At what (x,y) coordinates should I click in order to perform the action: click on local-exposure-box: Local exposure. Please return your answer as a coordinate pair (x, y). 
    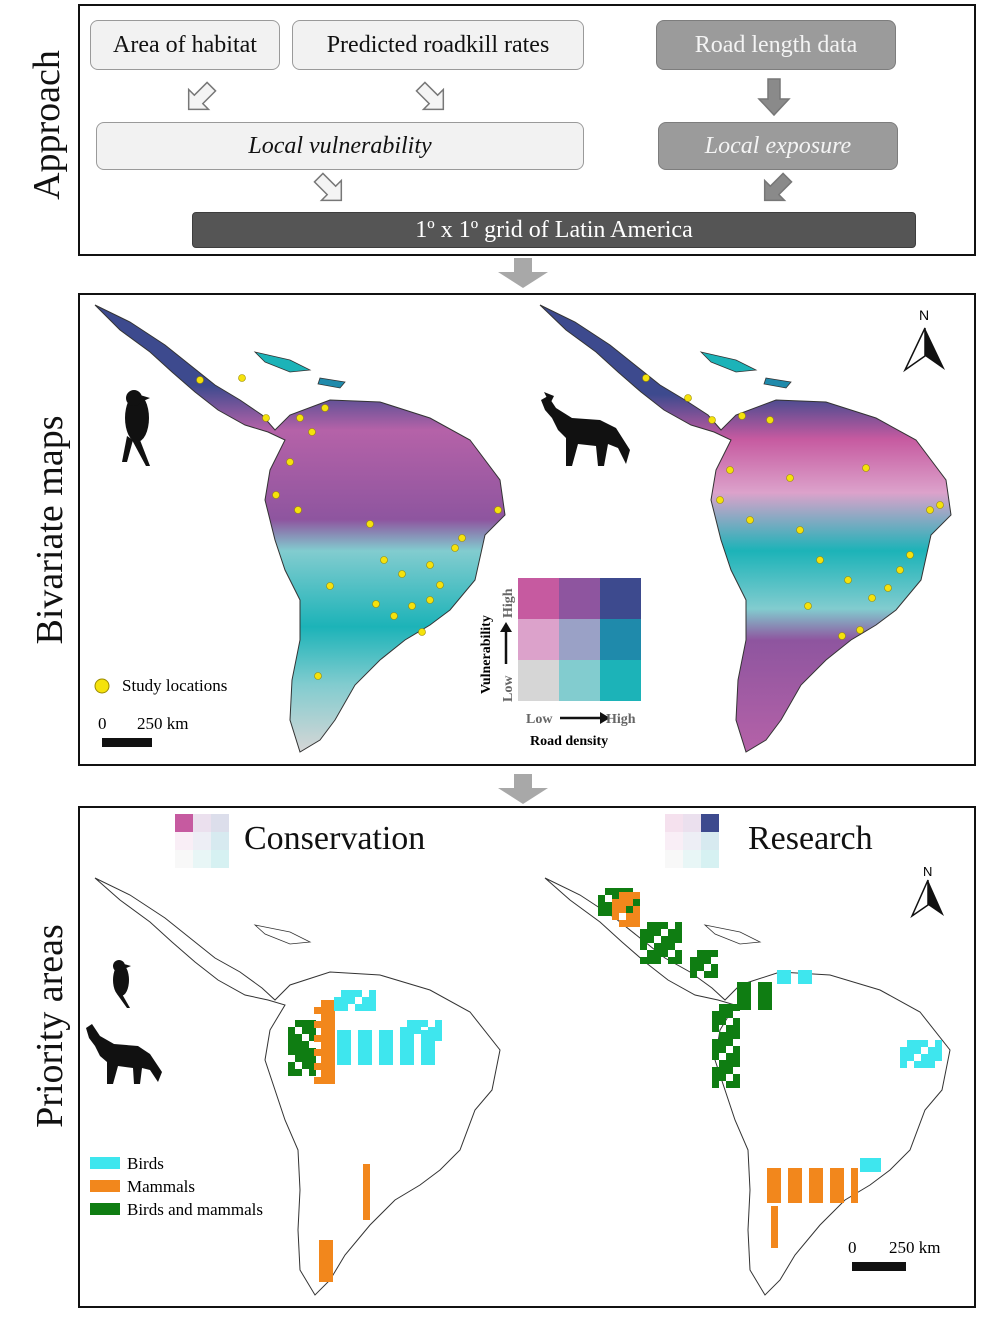
    Looking at the image, I should click on (778, 146).